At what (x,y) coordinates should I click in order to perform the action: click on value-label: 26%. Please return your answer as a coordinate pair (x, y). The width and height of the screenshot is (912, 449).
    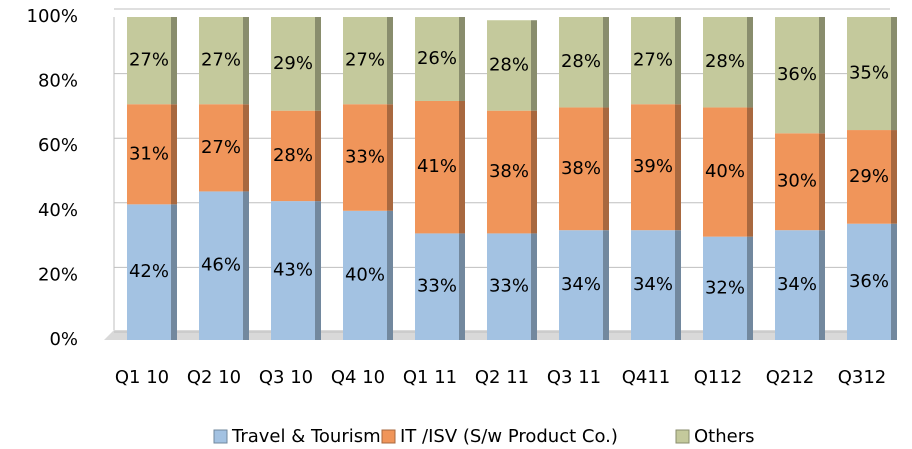
    Looking at the image, I should click on (437, 58).